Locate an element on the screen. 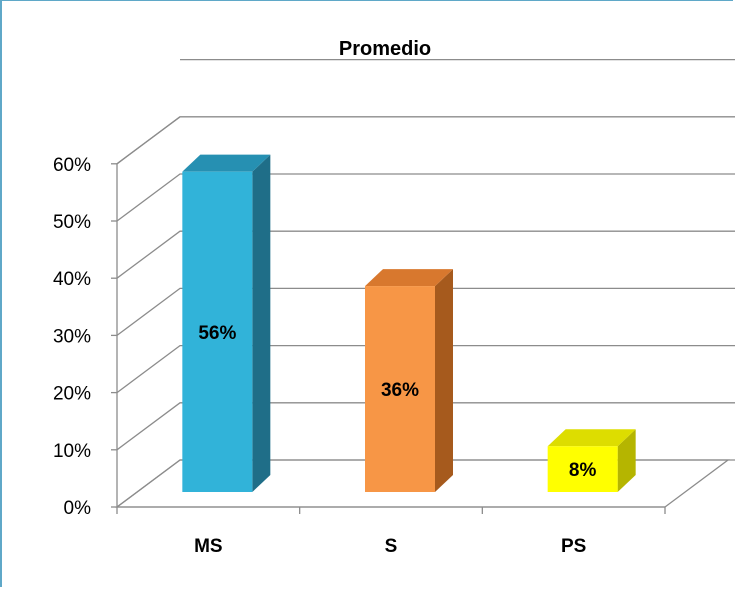 The image size is (735, 589). y-tick-label: 50% is located at coordinates (72, 222).